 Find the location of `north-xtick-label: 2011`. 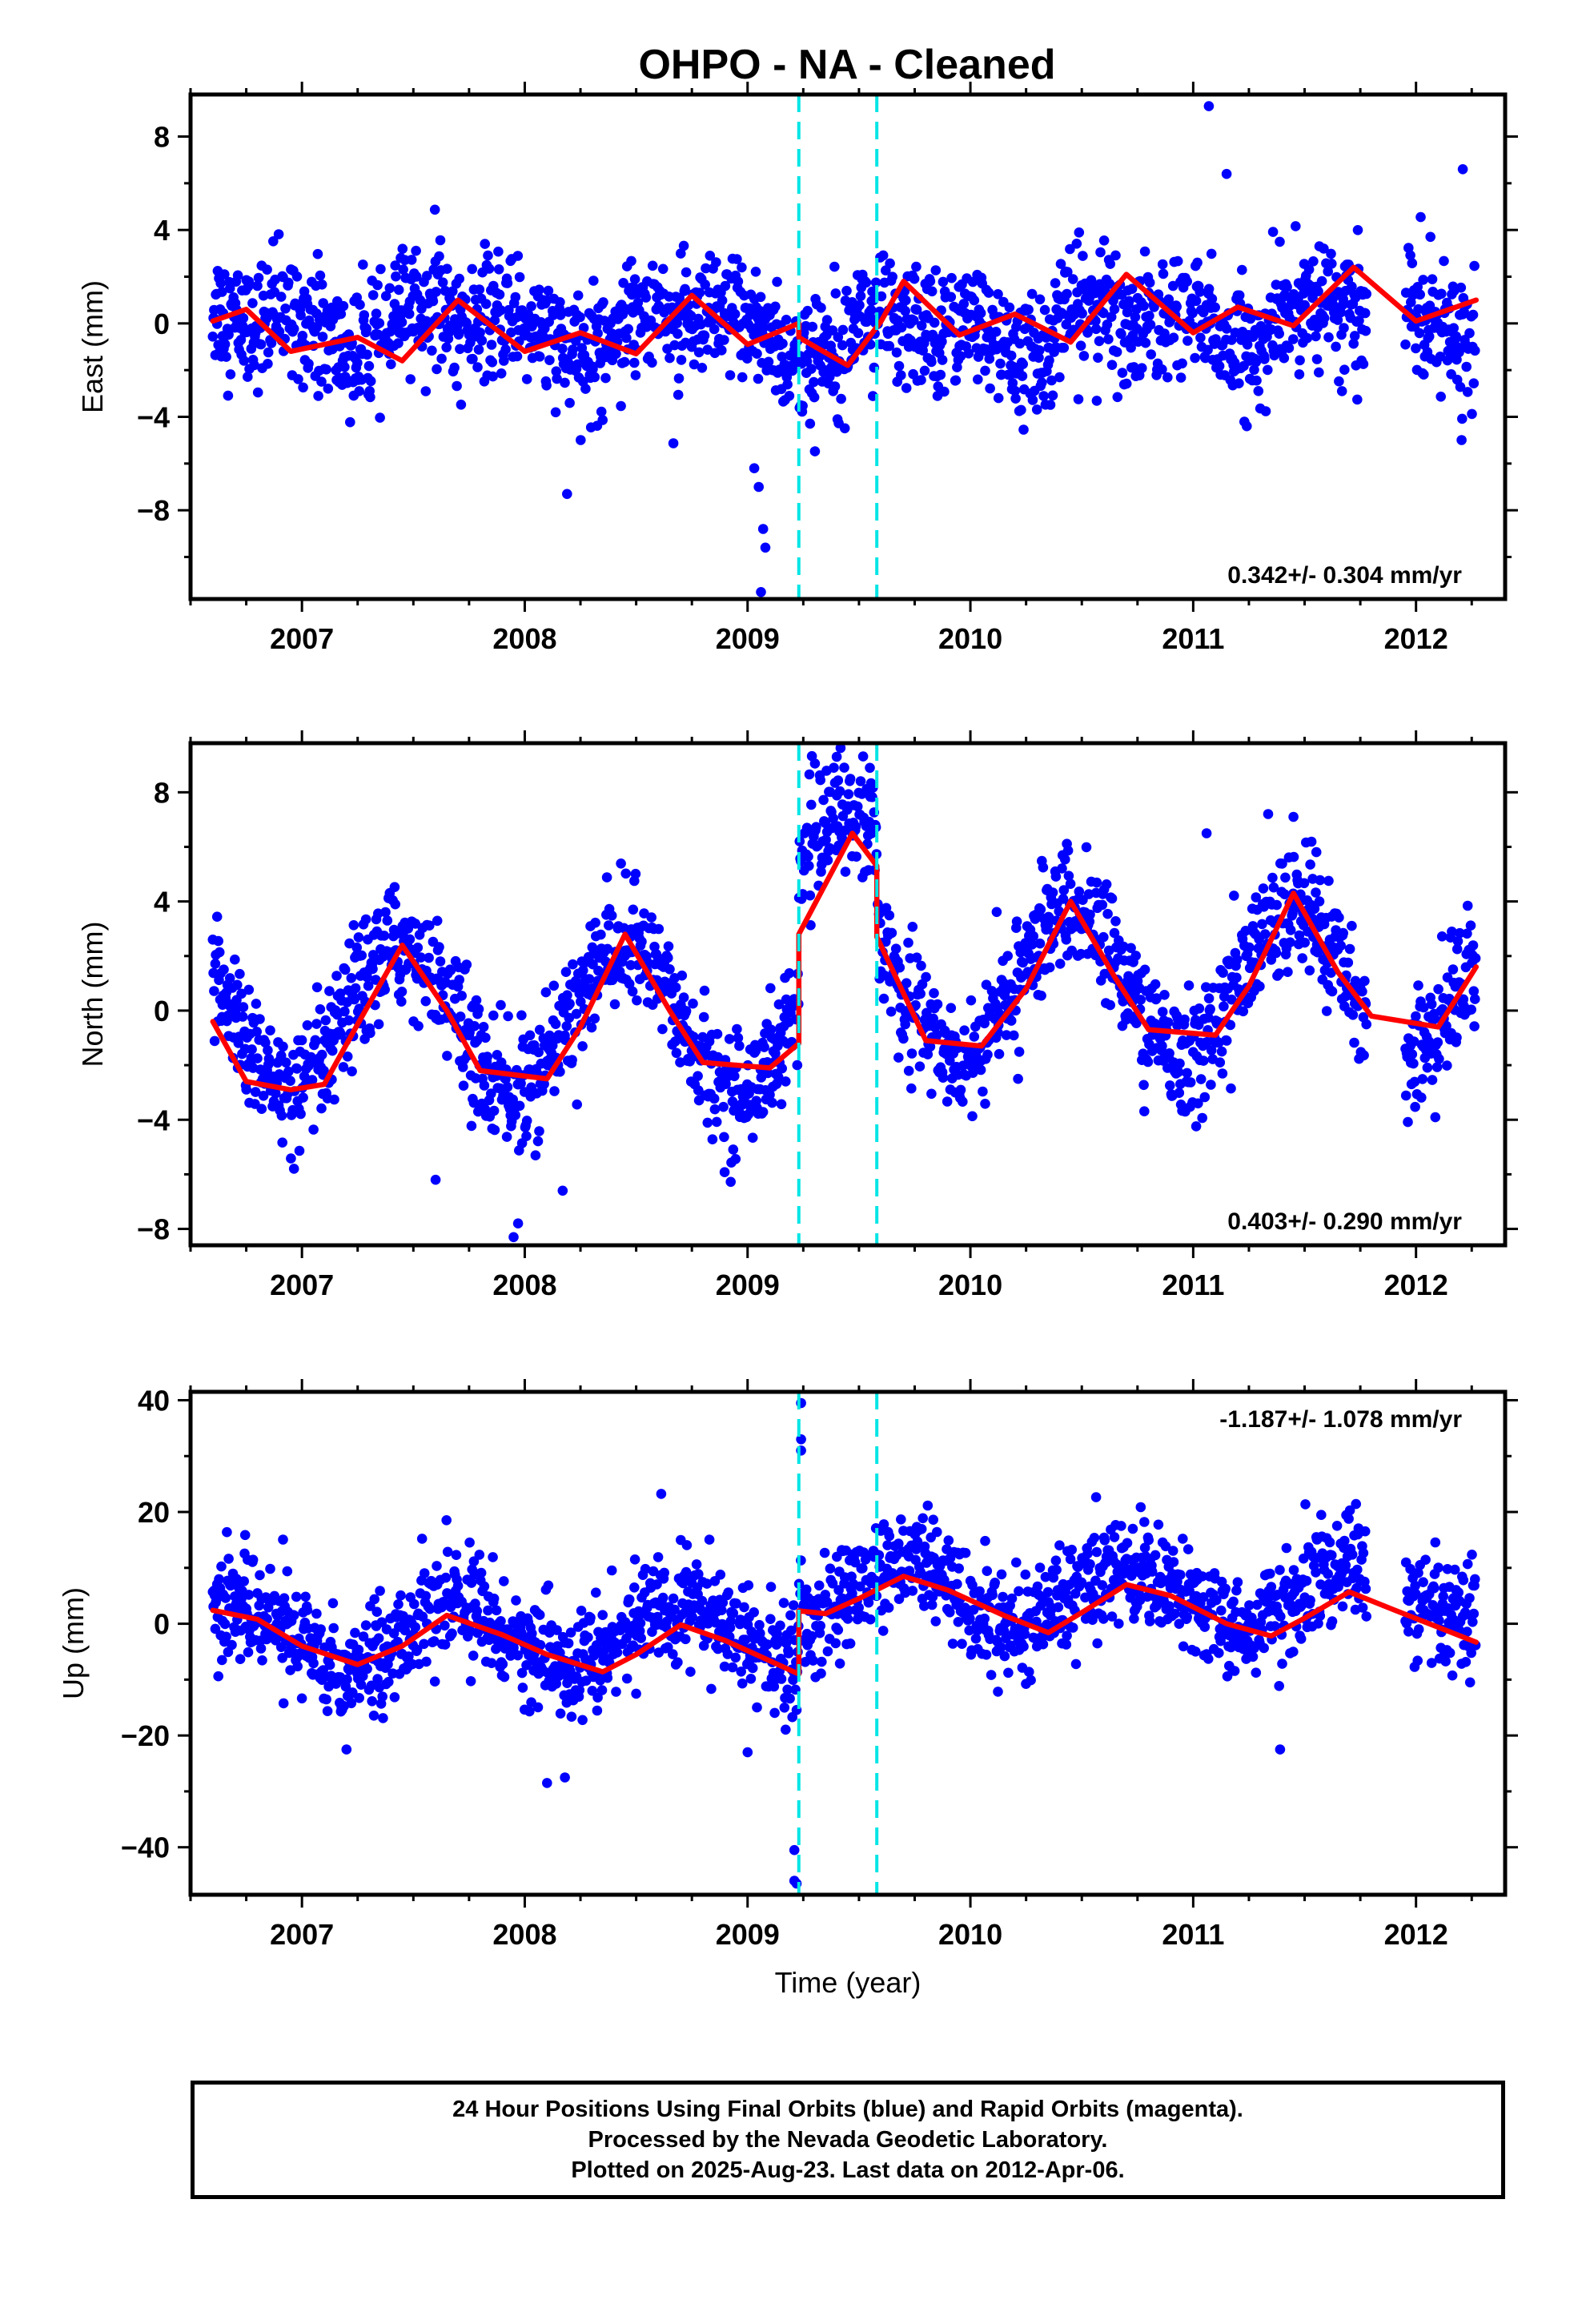

north-xtick-label: 2011 is located at coordinates (1193, 1285).